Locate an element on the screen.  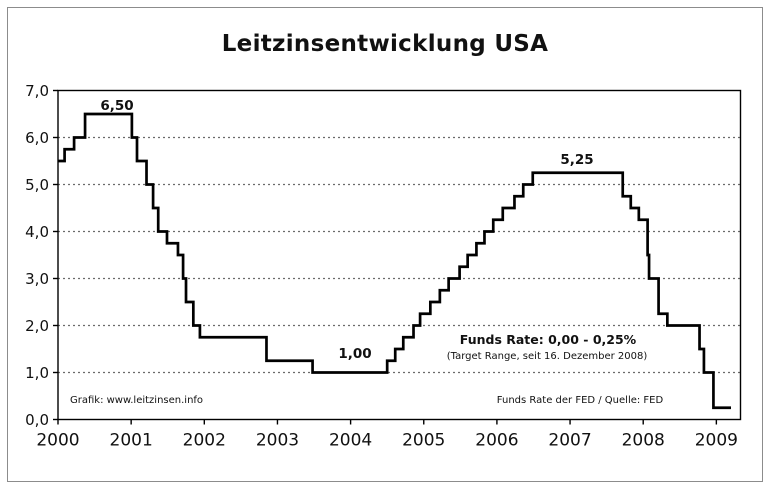
annotation-peak-2000-rate: 6,50 is located at coordinates (117, 106).